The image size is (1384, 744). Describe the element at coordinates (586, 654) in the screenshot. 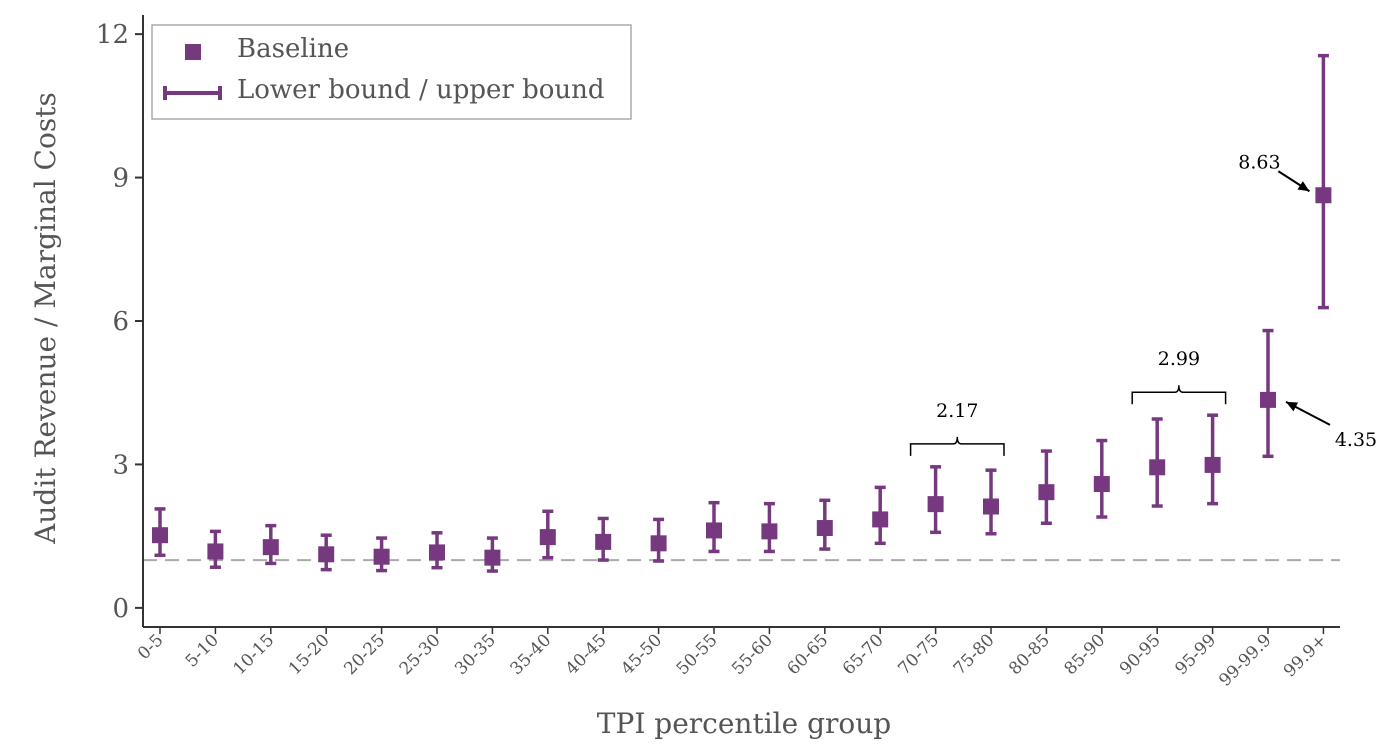

I see `x-tick-label: 40-45` at that location.